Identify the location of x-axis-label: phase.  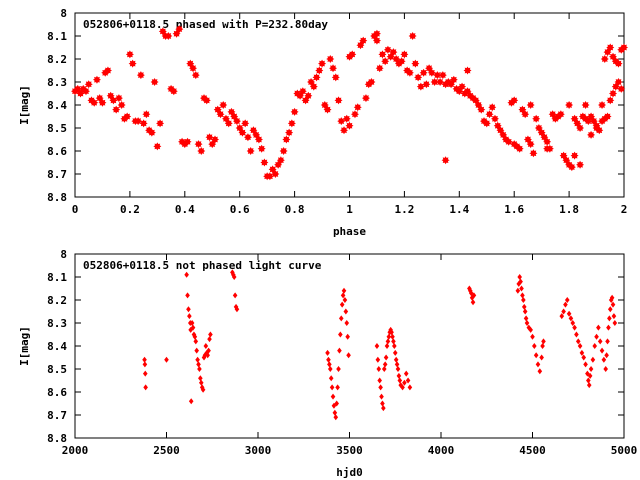
(349, 231).